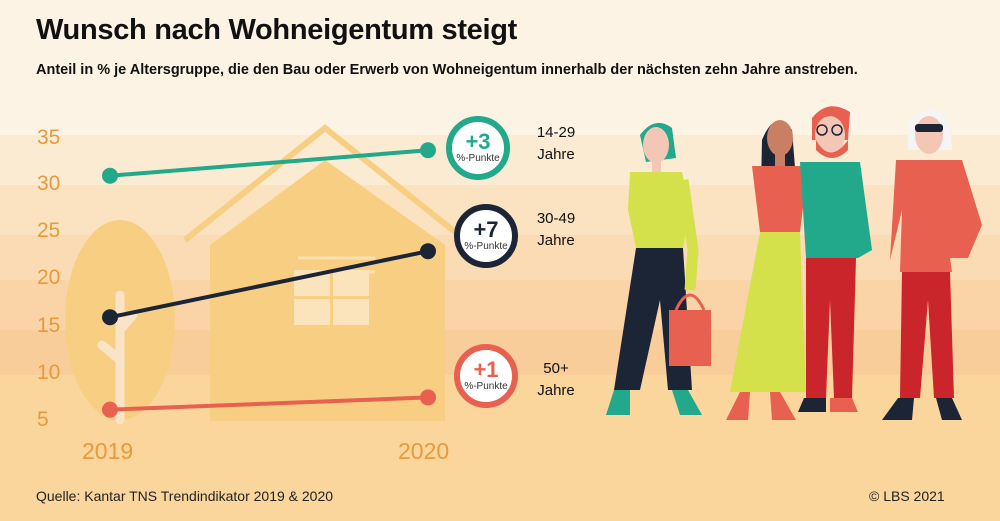 This screenshot has height=521, width=1000. I want to click on change-badge-14-29: +3 %-Punkte, so click(478, 148).